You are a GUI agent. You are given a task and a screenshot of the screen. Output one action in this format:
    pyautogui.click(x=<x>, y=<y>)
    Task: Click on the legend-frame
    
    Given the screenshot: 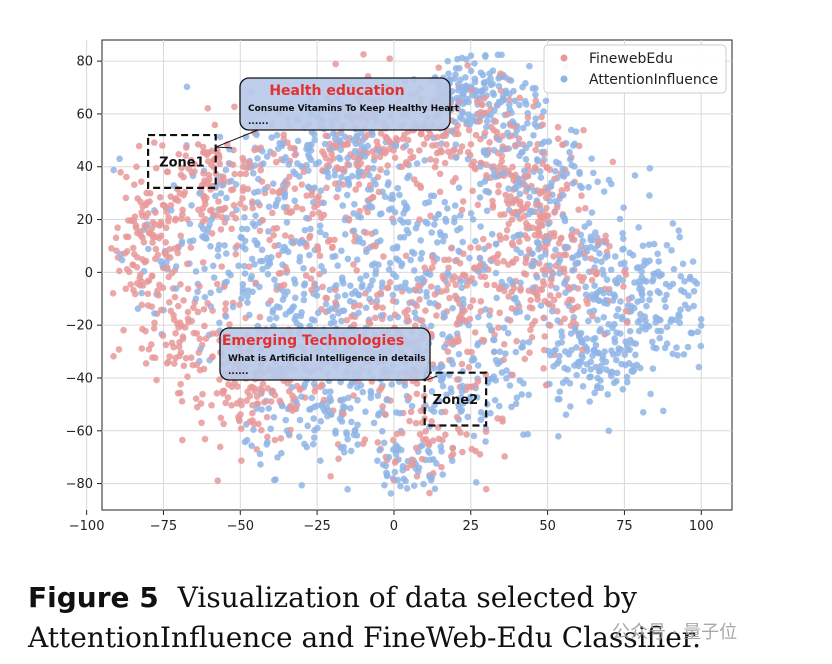 What is the action you would take?
    pyautogui.click(x=635, y=69)
    